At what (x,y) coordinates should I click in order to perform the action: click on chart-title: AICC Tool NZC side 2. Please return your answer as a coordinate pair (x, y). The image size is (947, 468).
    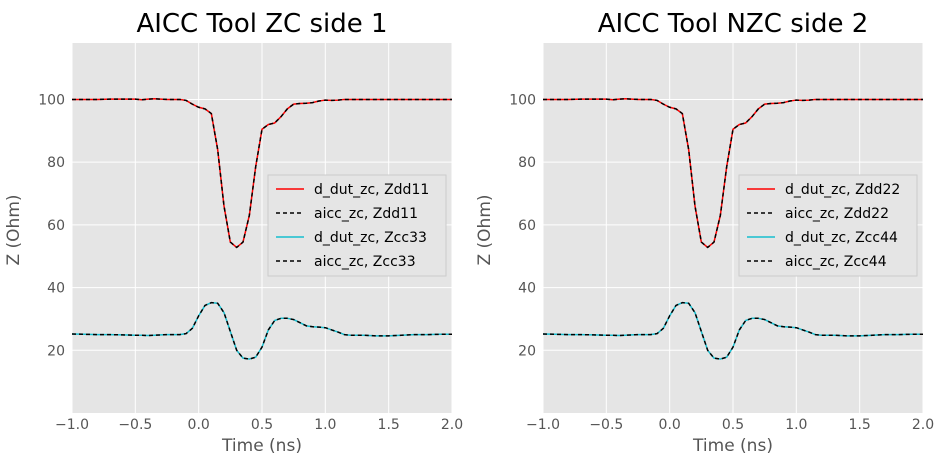
    Looking at the image, I should click on (733, 24).